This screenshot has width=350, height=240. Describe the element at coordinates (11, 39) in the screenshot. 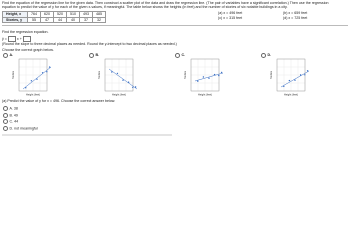

I see `slope-input` at that location.